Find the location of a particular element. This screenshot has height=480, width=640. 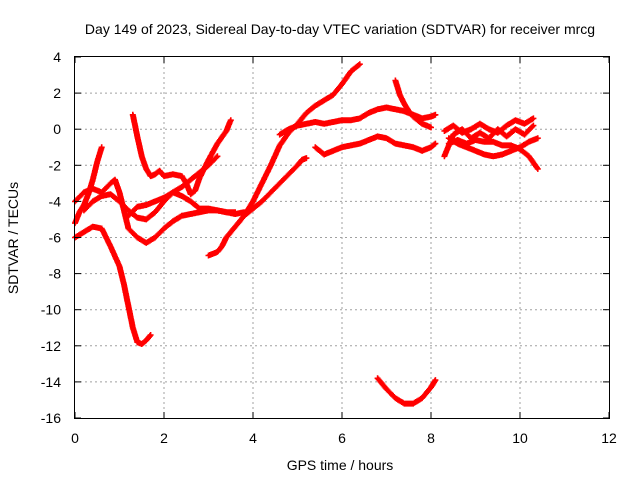

y-tick-label: -2 is located at coordinates (55, 165).